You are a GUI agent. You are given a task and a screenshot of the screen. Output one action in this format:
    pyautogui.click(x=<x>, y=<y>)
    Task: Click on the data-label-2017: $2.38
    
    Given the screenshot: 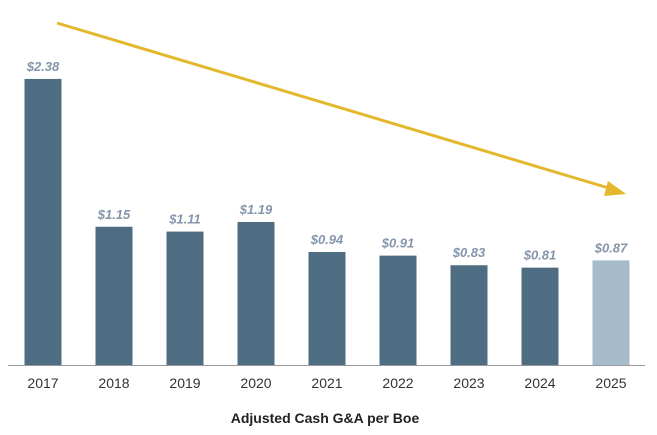 What is the action you would take?
    pyautogui.click(x=43, y=66)
    